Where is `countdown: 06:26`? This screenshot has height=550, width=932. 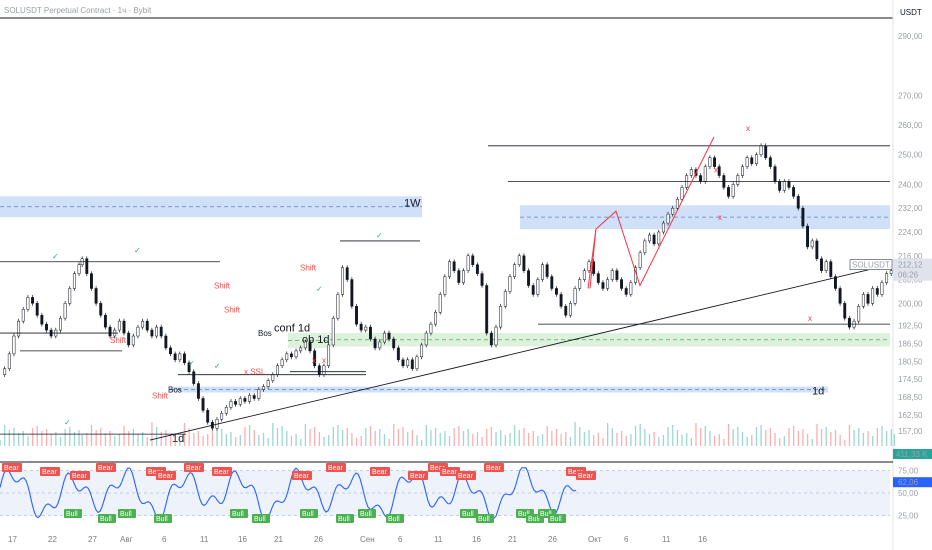 countdown: 06:26 is located at coordinates (908, 275).